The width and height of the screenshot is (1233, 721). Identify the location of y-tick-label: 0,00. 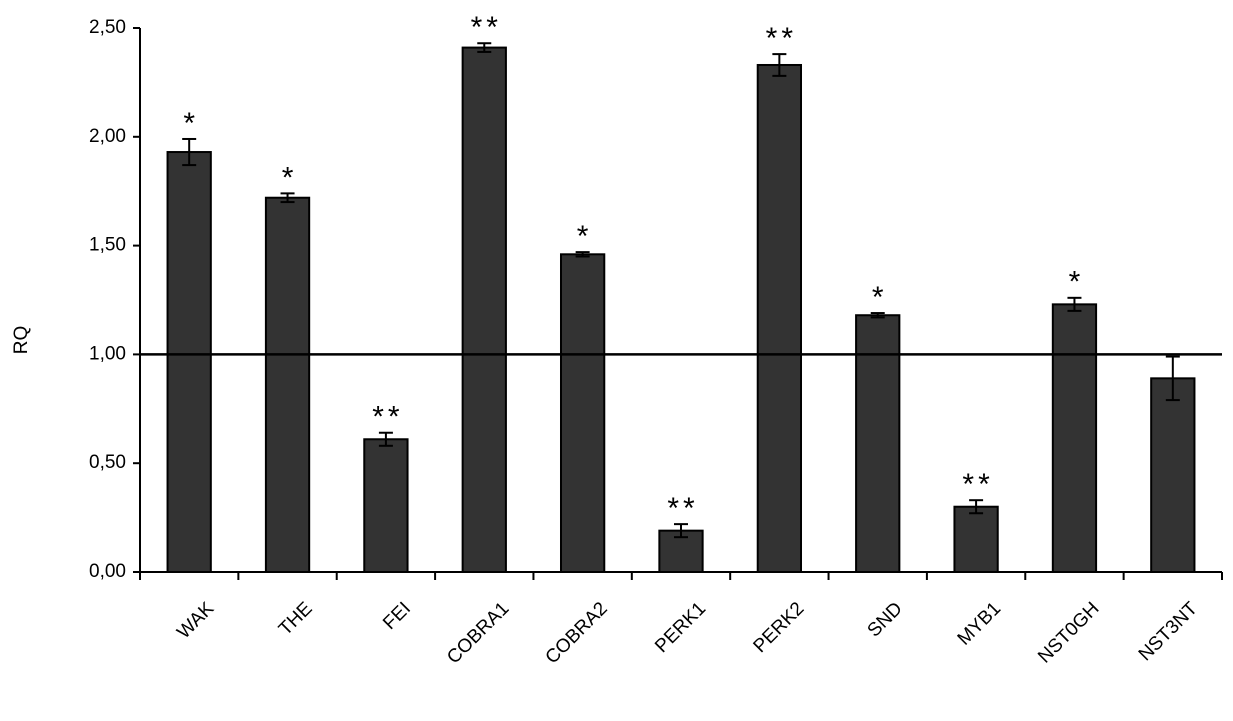
(107, 571).